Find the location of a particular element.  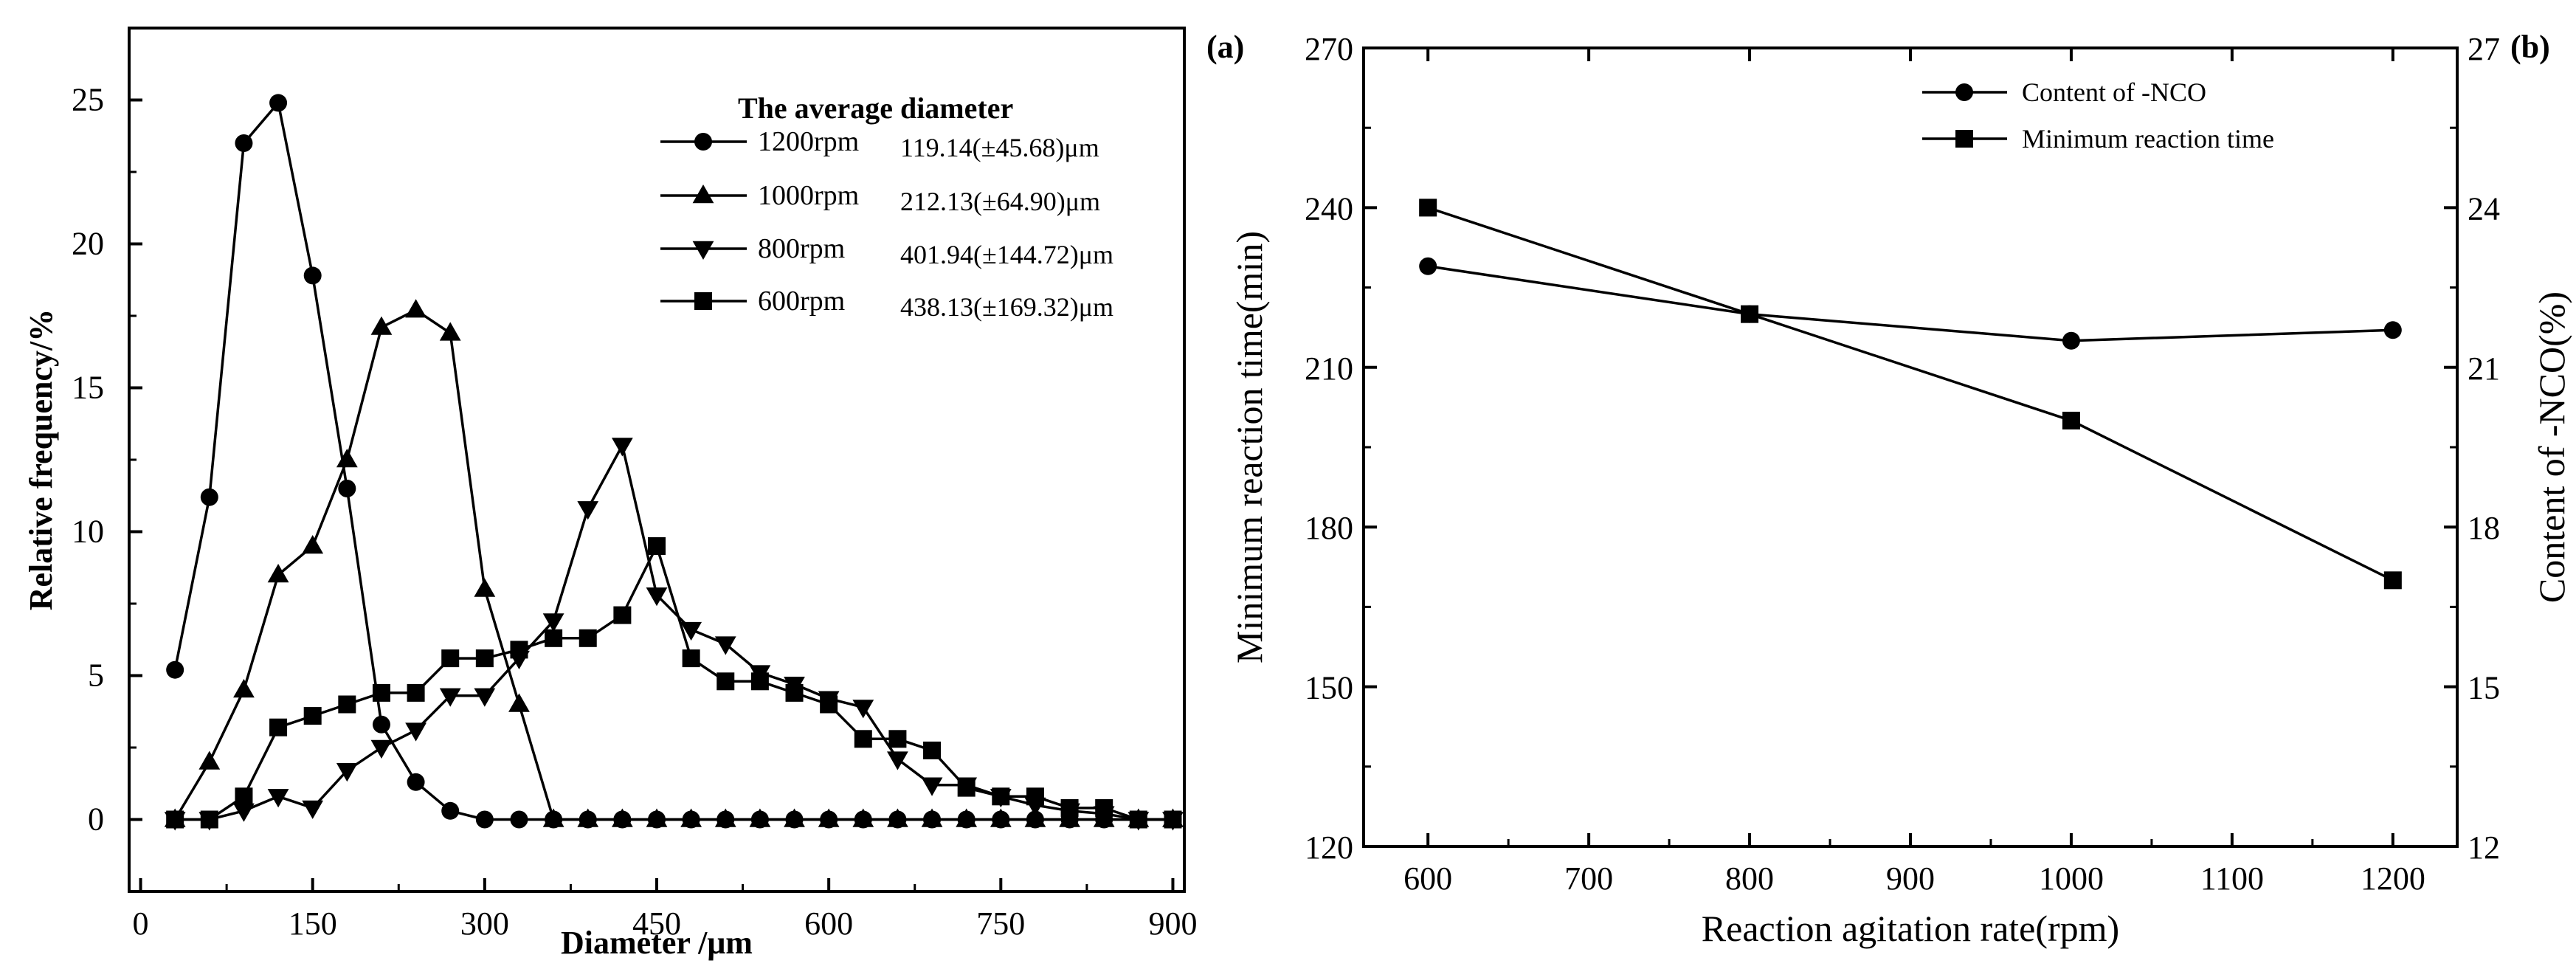

chart1-y-tick-label: 5 is located at coordinates (96, 676).